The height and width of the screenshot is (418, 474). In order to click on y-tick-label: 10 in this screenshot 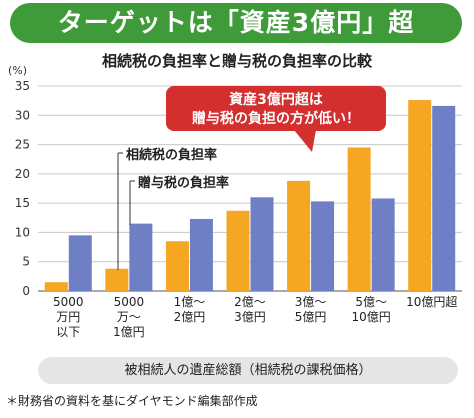, I will do `click(22, 232)`.